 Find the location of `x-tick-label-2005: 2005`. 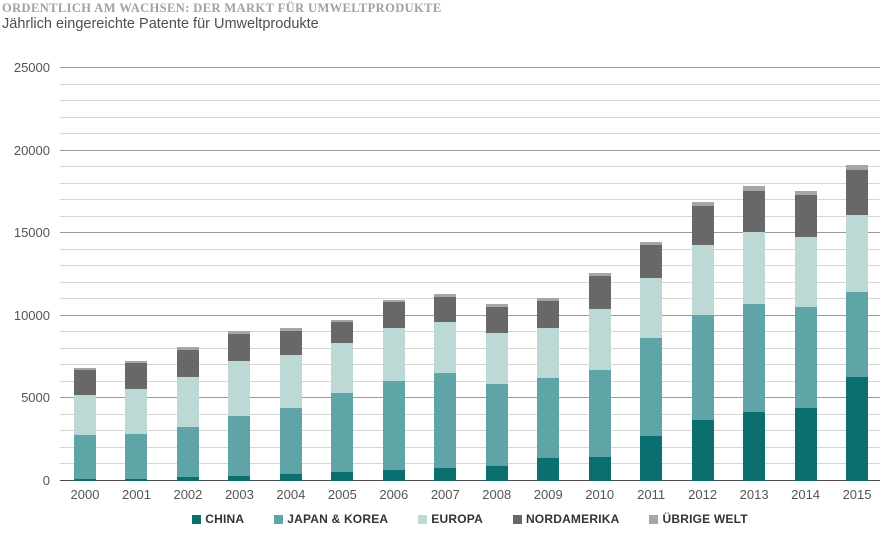

x-tick-label-2005: 2005 is located at coordinates (342, 494).